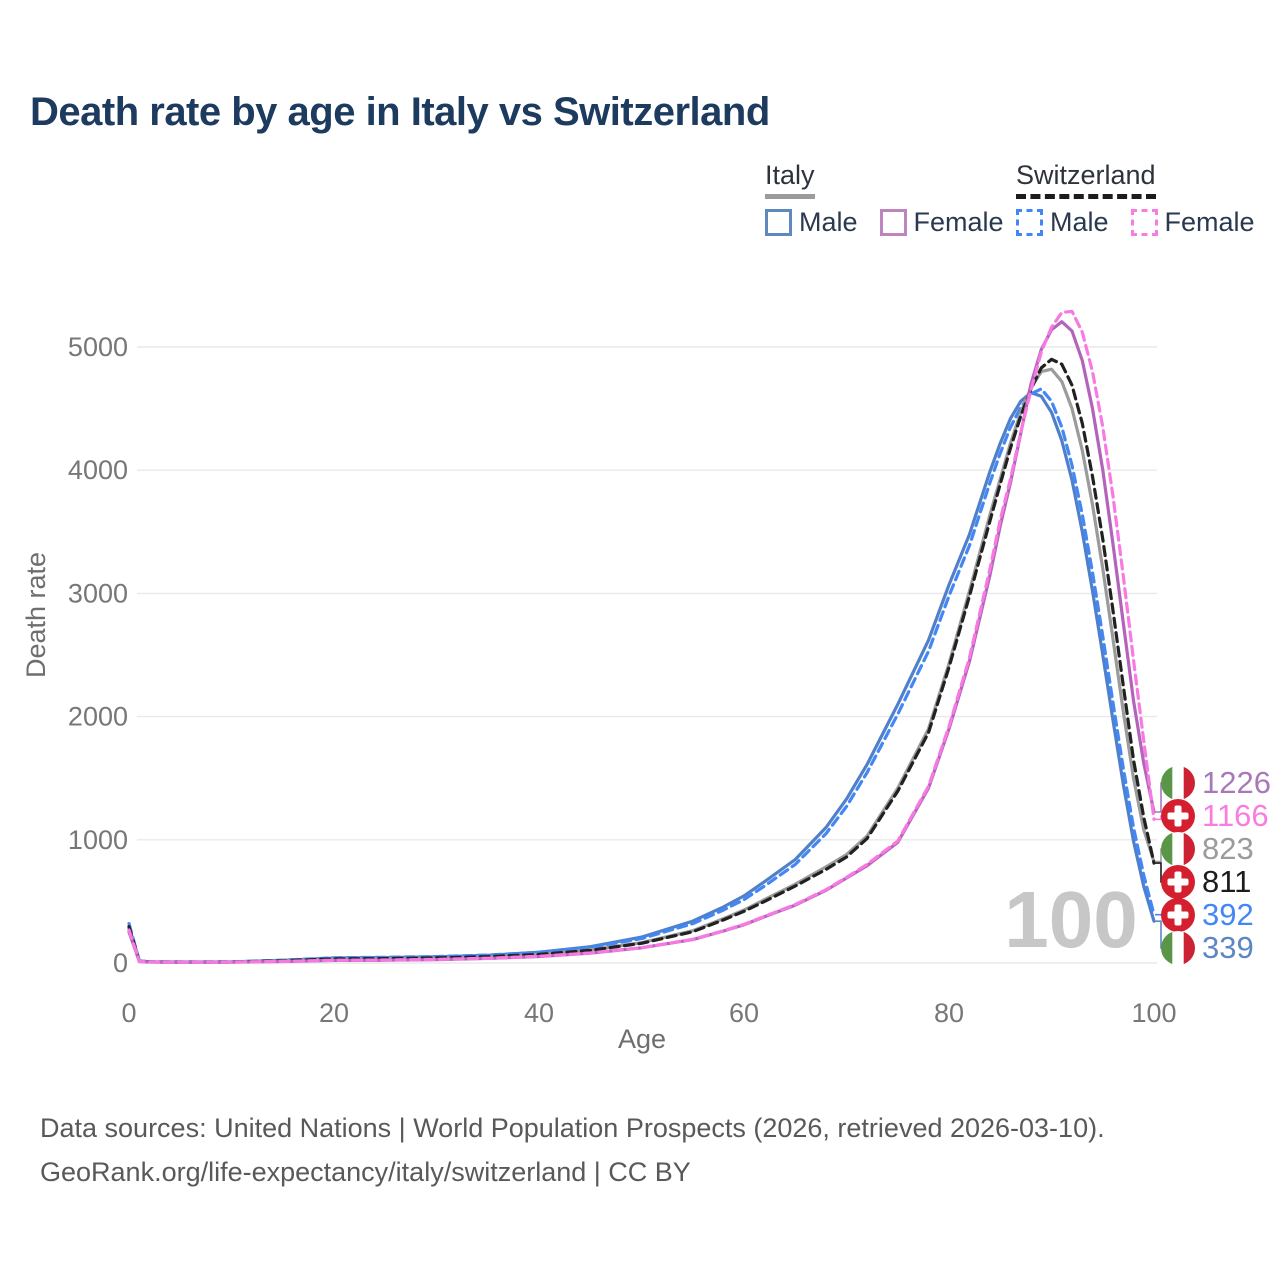  I want to click on legend-item-switzerland-male: Male, so click(1062, 222).